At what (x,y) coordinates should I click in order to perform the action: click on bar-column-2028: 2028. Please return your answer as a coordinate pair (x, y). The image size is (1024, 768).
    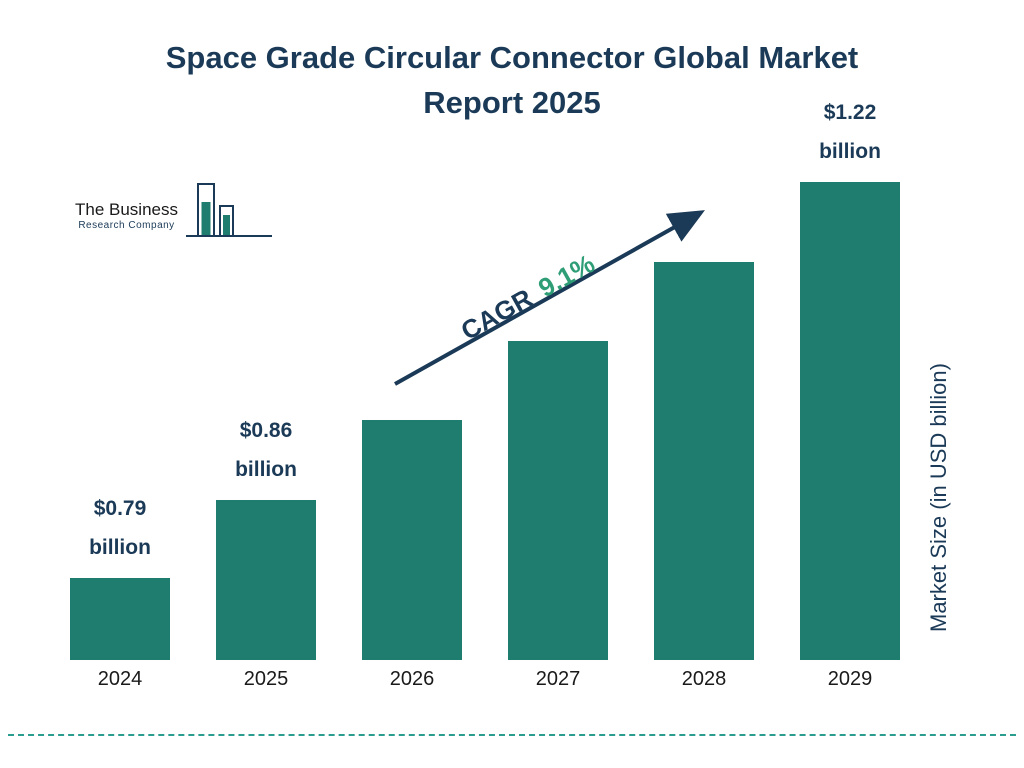
    Looking at the image, I should click on (704, 395).